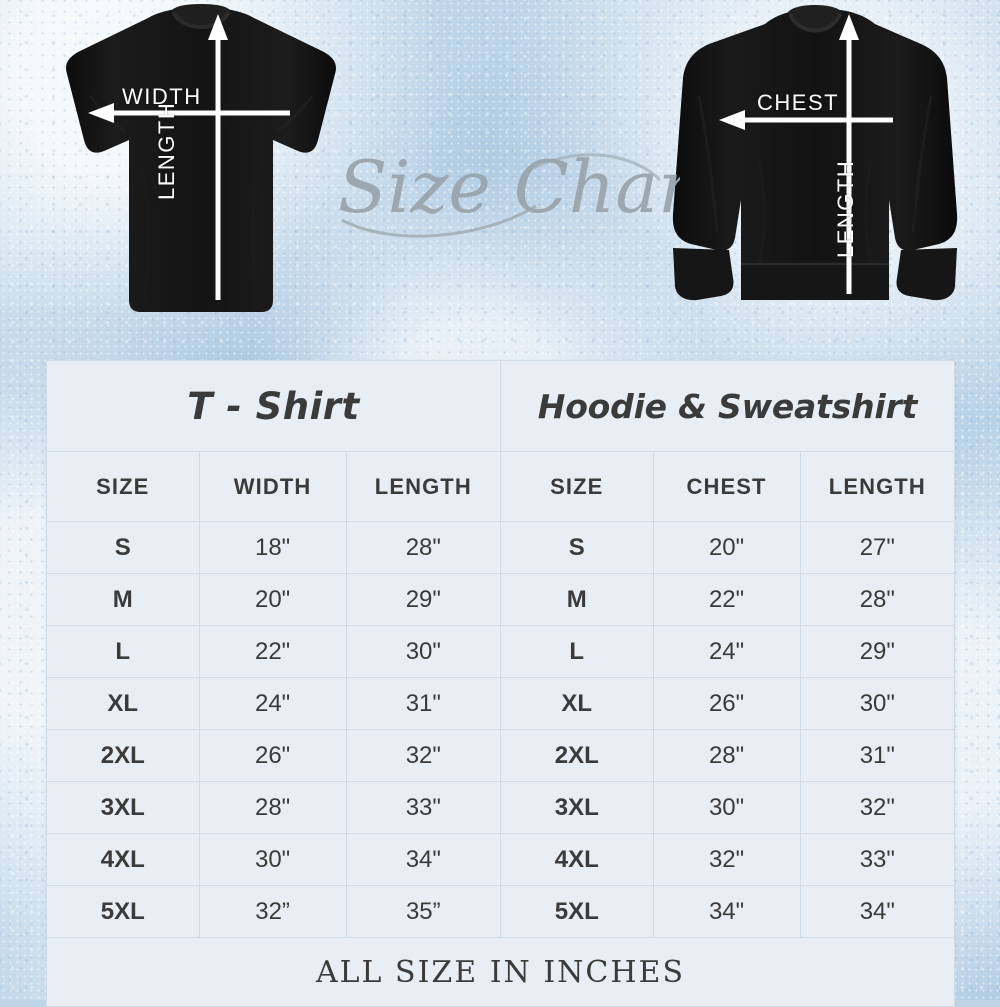 The height and width of the screenshot is (1007, 1000). What do you see at coordinates (423, 547) in the screenshot?
I see `left-length: 28"` at bounding box center [423, 547].